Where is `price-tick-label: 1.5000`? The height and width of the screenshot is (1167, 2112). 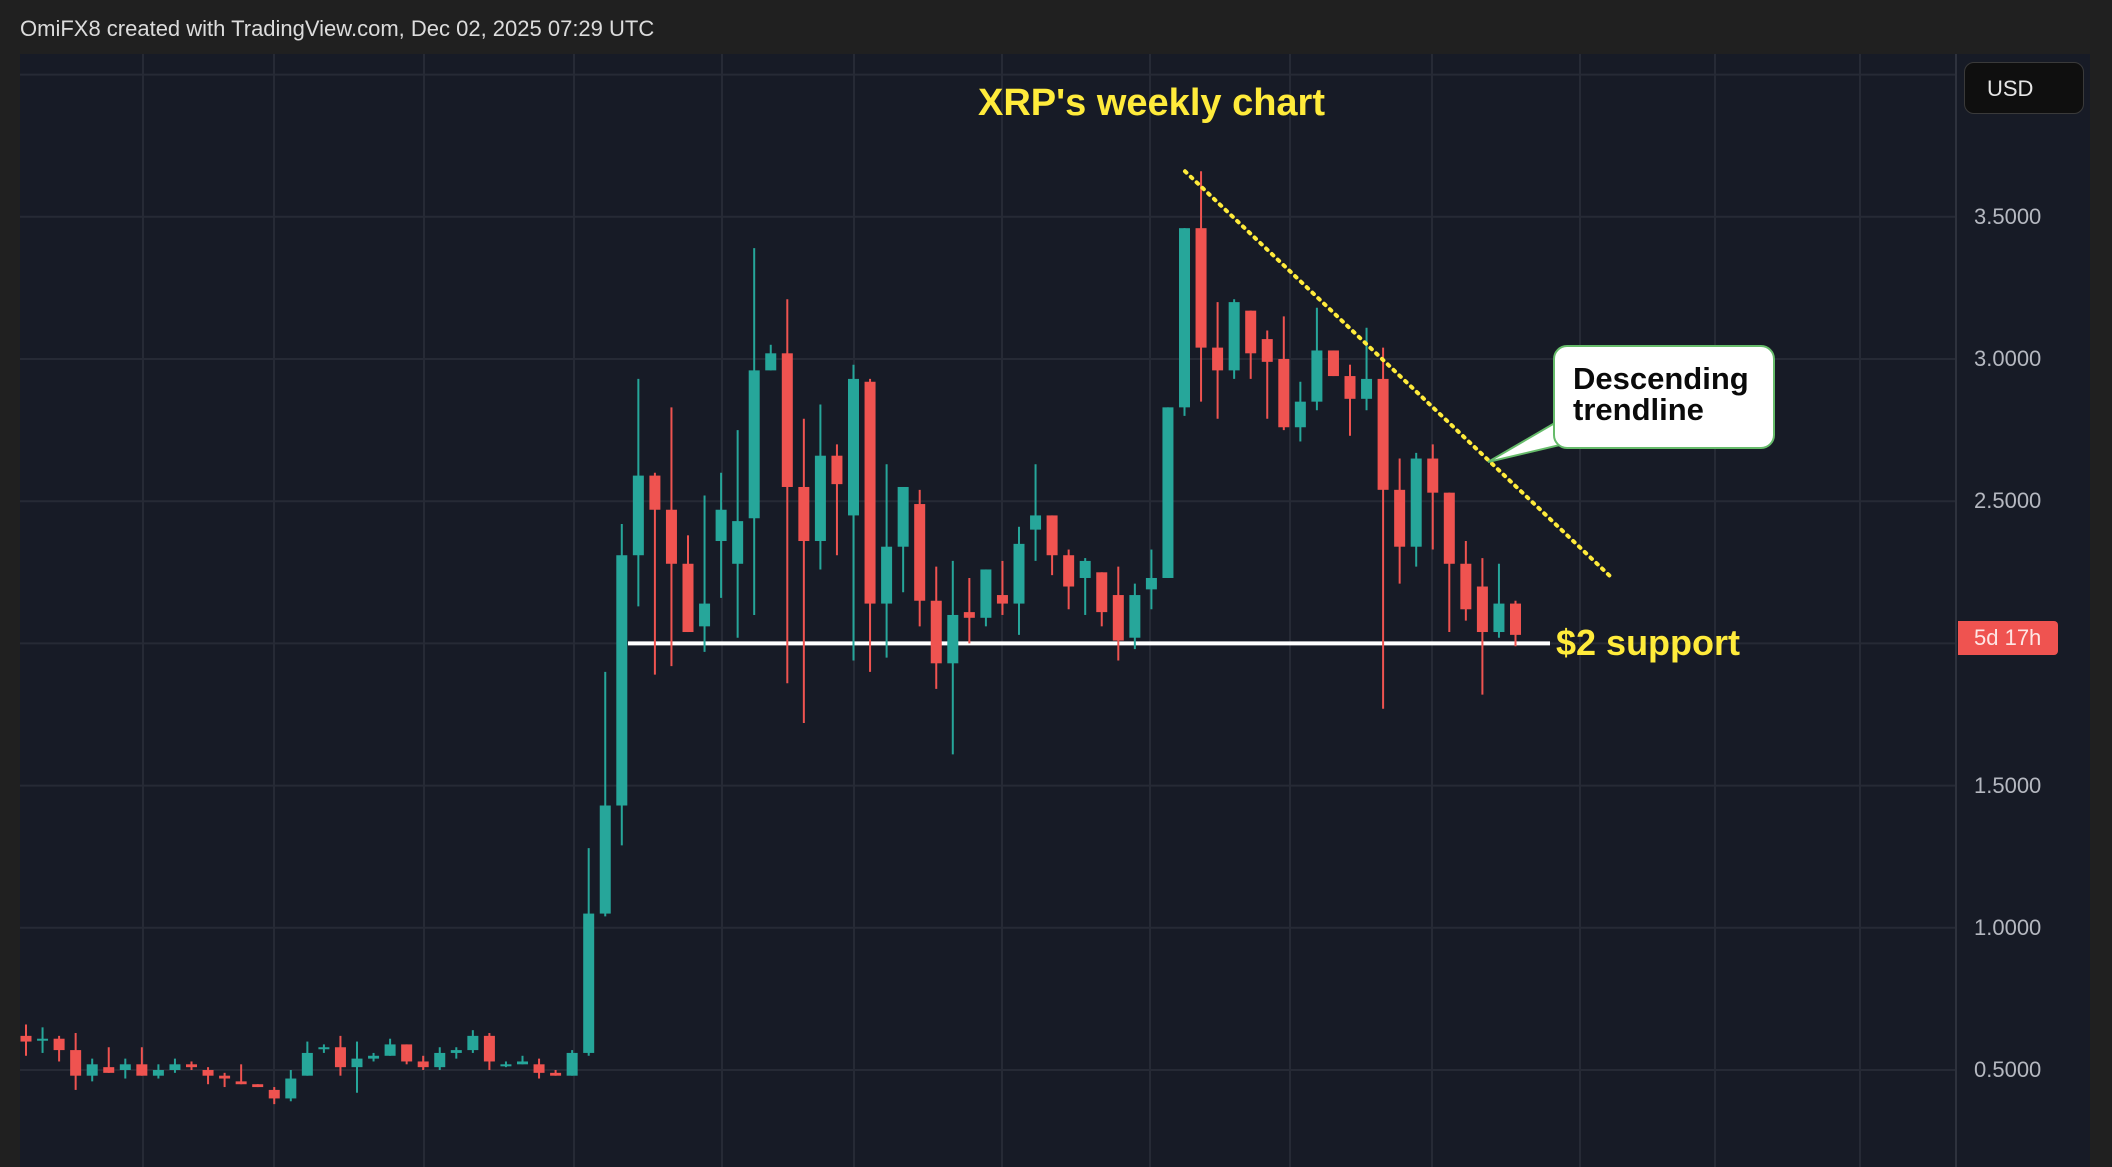
price-tick-label: 1.5000 is located at coordinates (2008, 785).